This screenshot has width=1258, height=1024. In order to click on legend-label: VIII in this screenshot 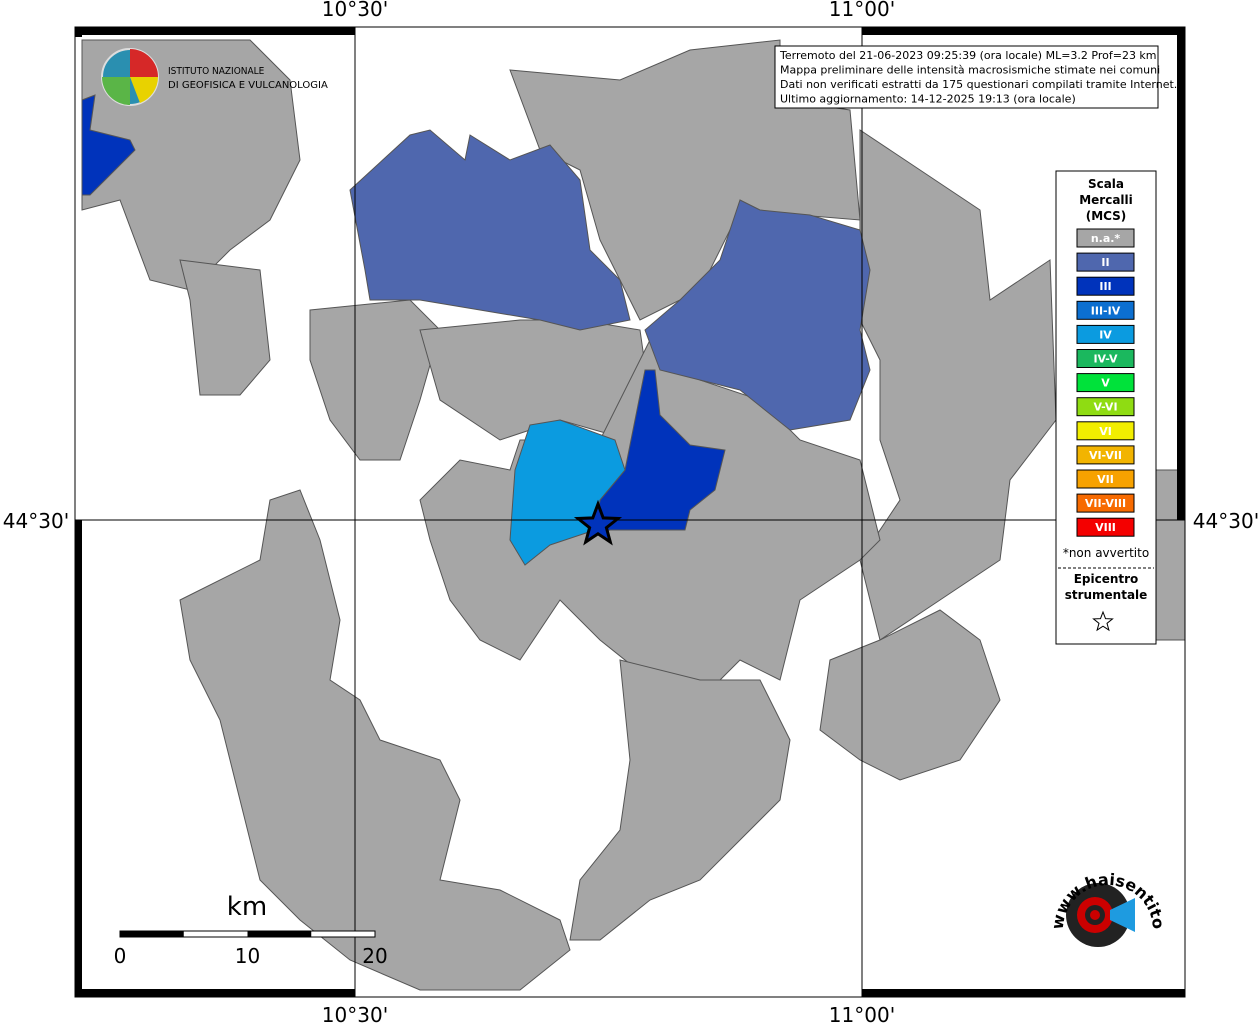, I will do `click(1105, 527)`.